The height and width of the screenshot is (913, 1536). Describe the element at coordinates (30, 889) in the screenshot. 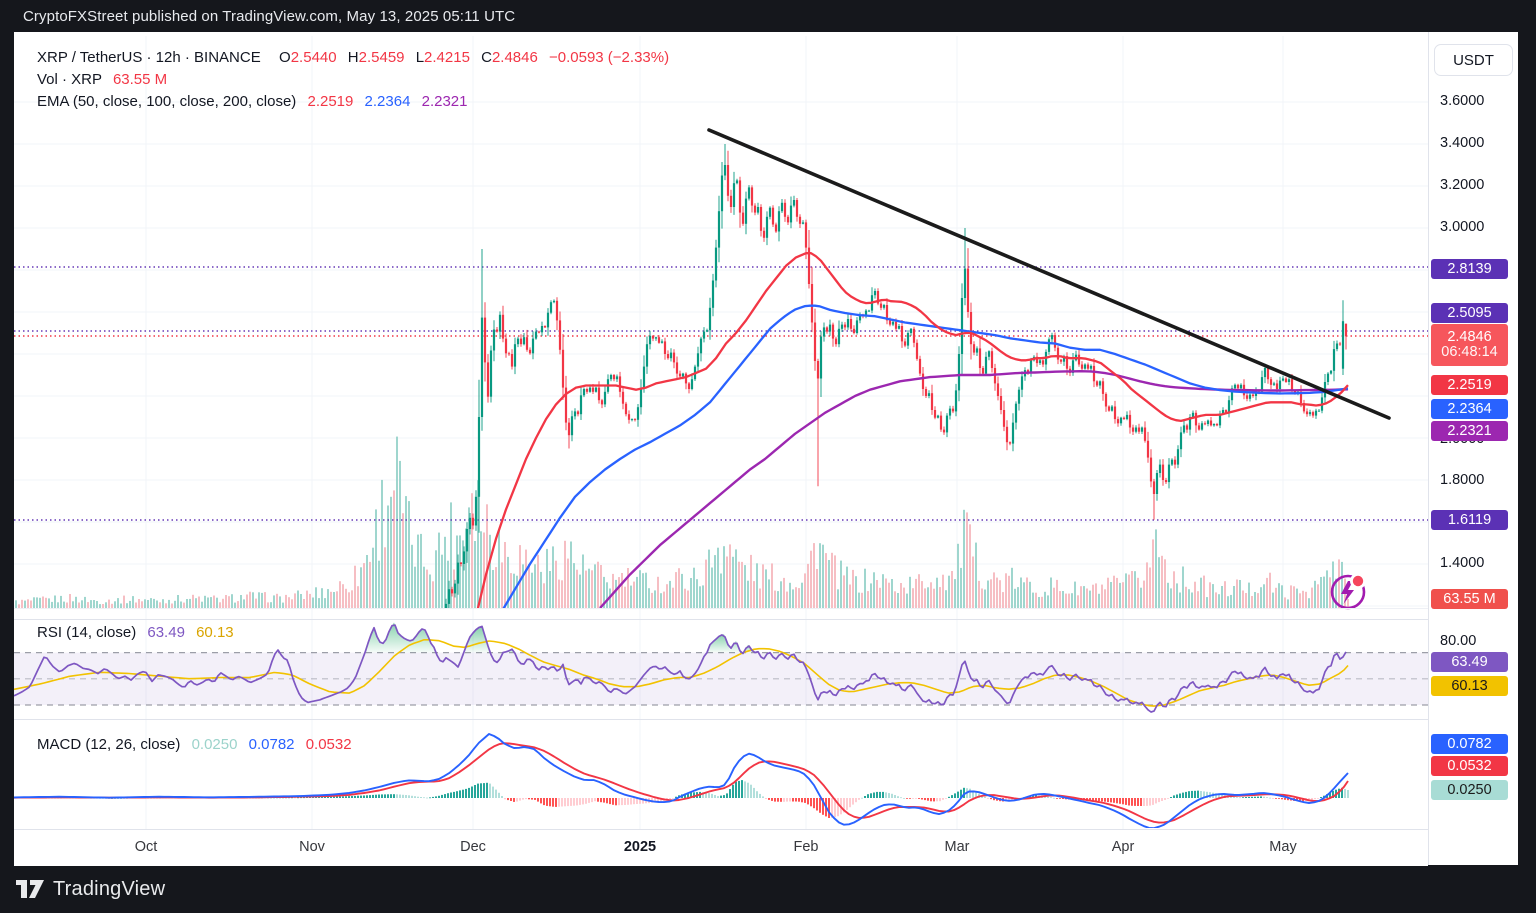

I see `tradingview-logo-icon` at that location.